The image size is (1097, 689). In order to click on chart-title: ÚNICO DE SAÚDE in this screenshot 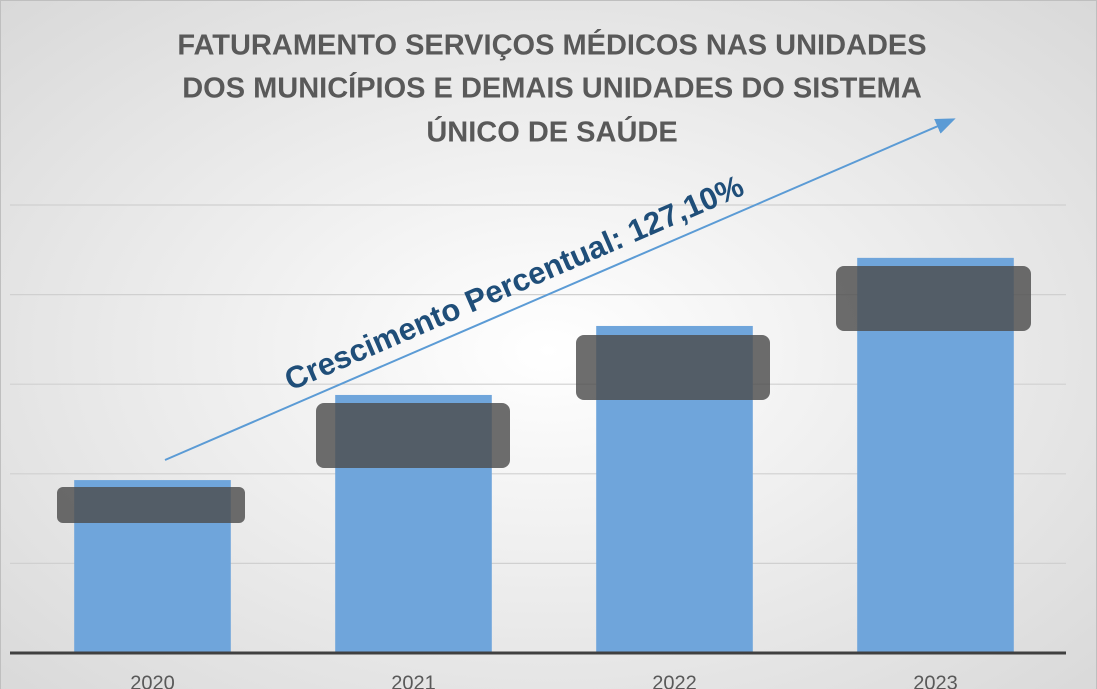, I will do `click(551, 132)`.